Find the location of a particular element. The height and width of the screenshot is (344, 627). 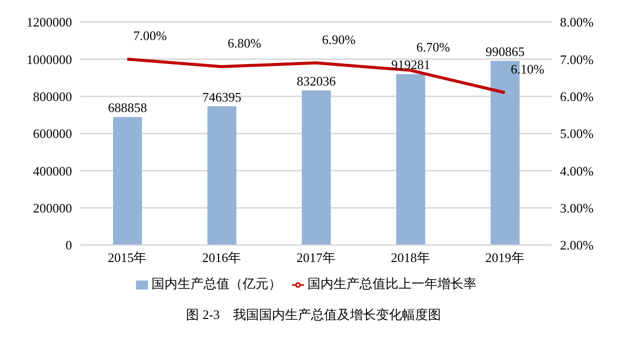

data-label: 919281 is located at coordinates (410, 64).